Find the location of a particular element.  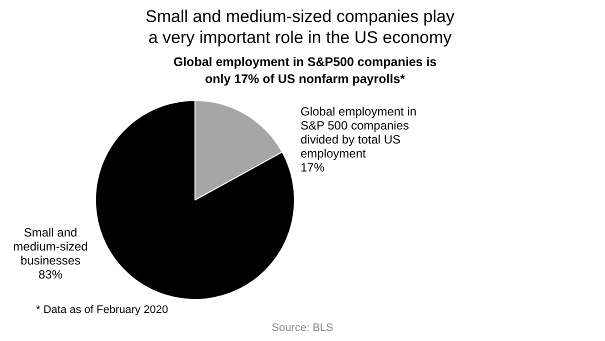

data-label: 83% is located at coordinates (50, 275).